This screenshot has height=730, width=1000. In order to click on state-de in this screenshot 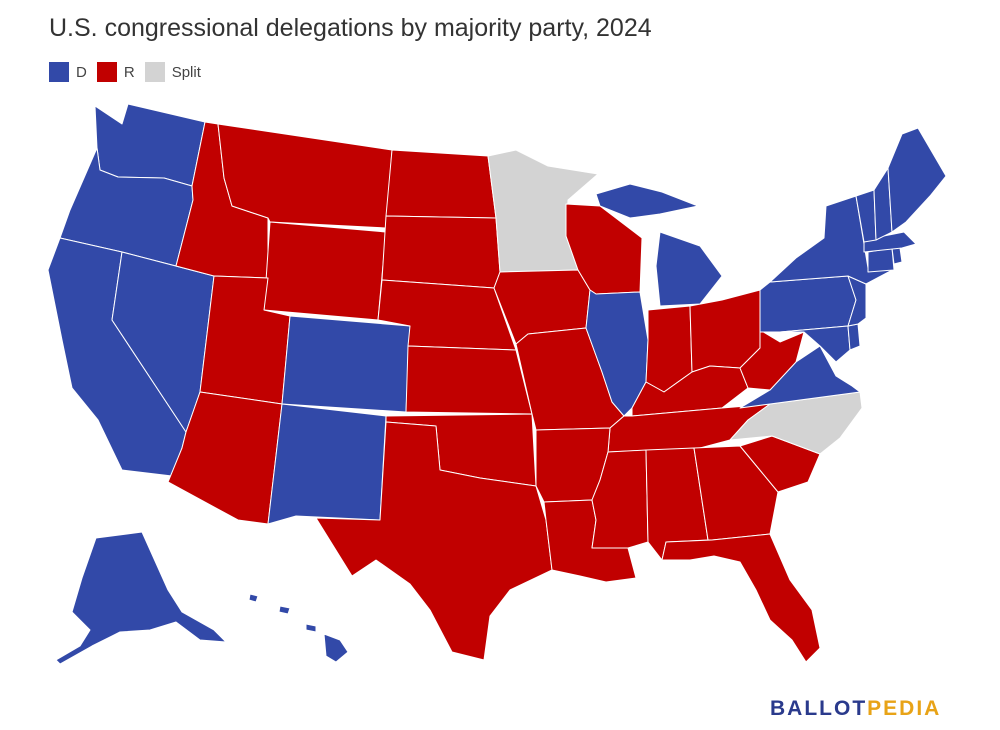, I will do `click(854, 337)`.